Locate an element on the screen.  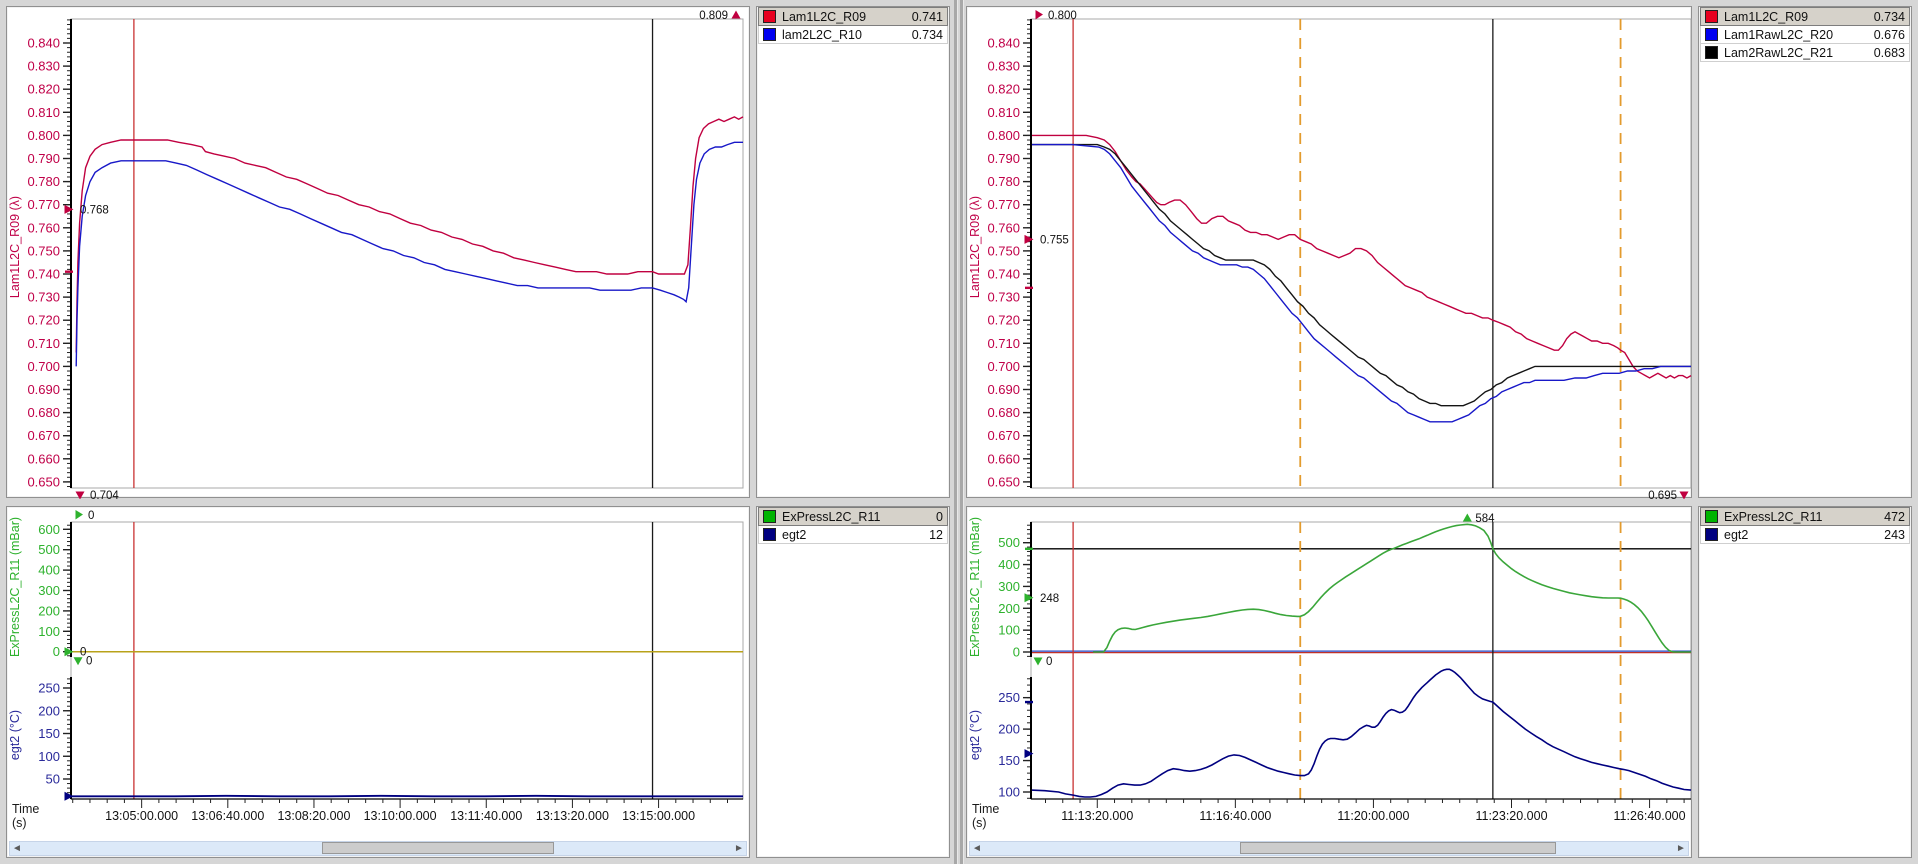
time-tick-label: 13:06:40.000 is located at coordinates (227, 816).